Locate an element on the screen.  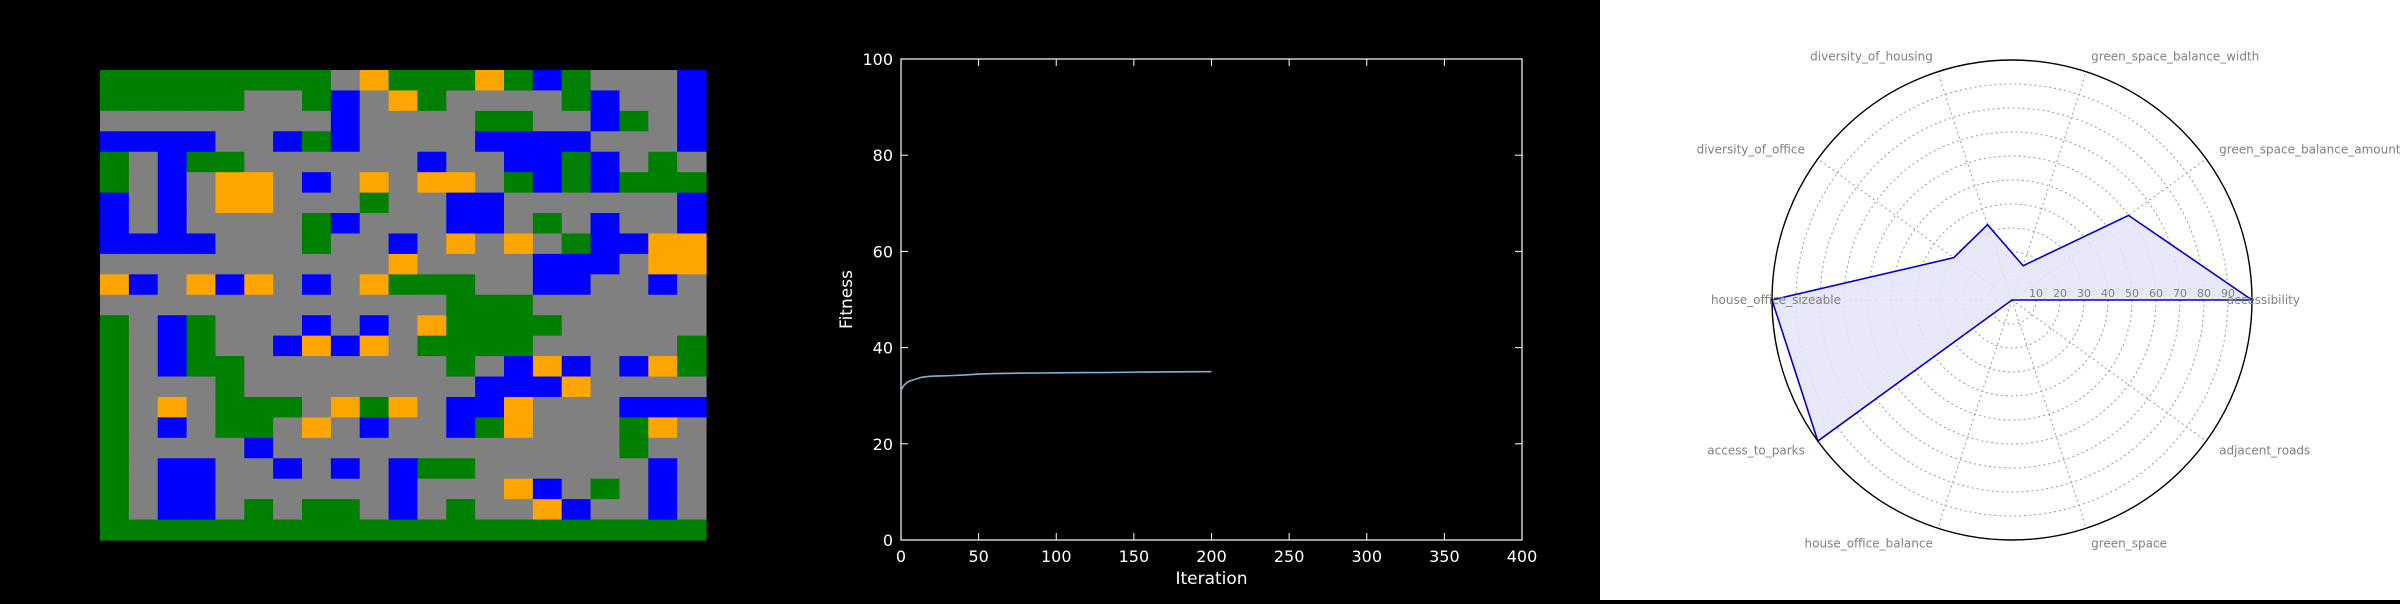
y-axis-label: Fitness is located at coordinates (847, 299).